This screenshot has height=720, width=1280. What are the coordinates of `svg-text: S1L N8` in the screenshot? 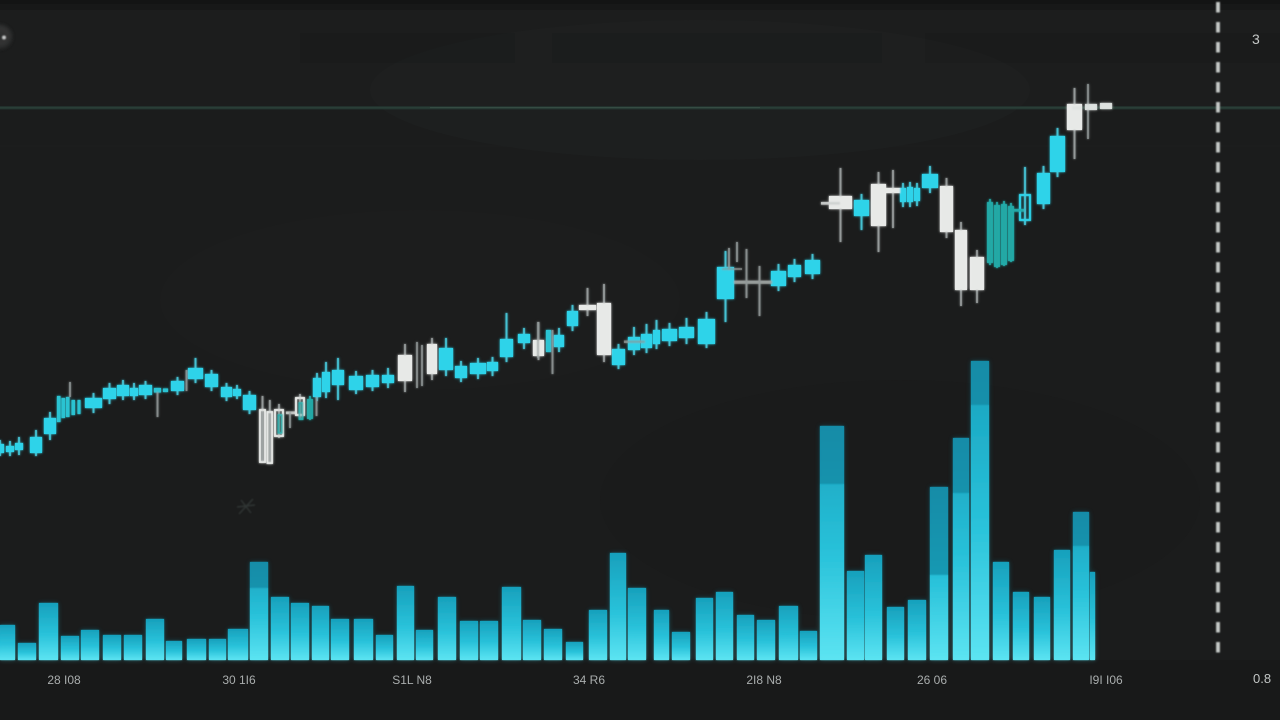 It's located at (412, 680).